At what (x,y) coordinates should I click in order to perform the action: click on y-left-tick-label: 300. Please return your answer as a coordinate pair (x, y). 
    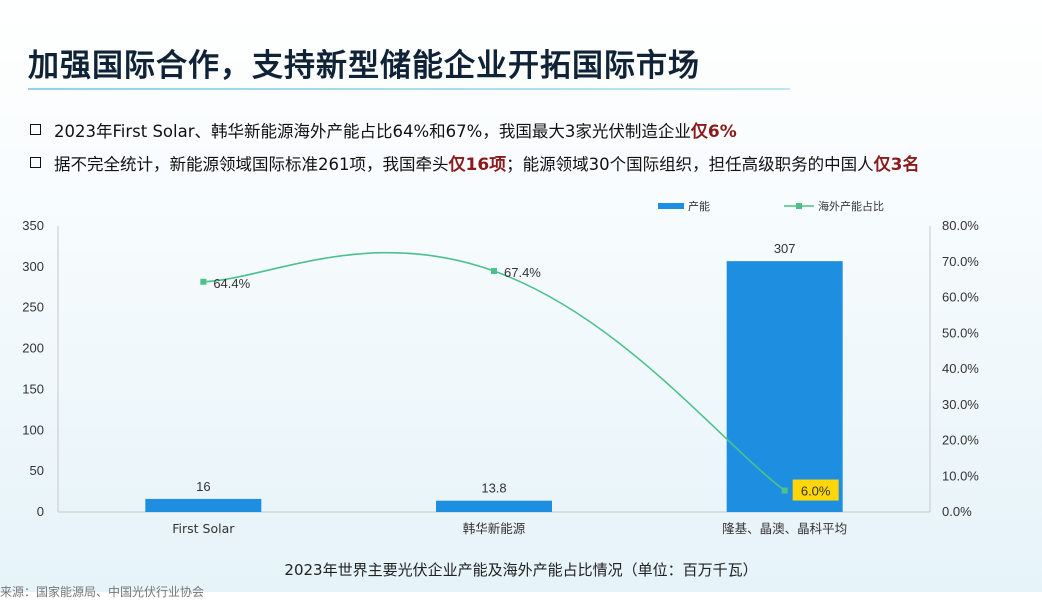
    Looking at the image, I should click on (33, 266).